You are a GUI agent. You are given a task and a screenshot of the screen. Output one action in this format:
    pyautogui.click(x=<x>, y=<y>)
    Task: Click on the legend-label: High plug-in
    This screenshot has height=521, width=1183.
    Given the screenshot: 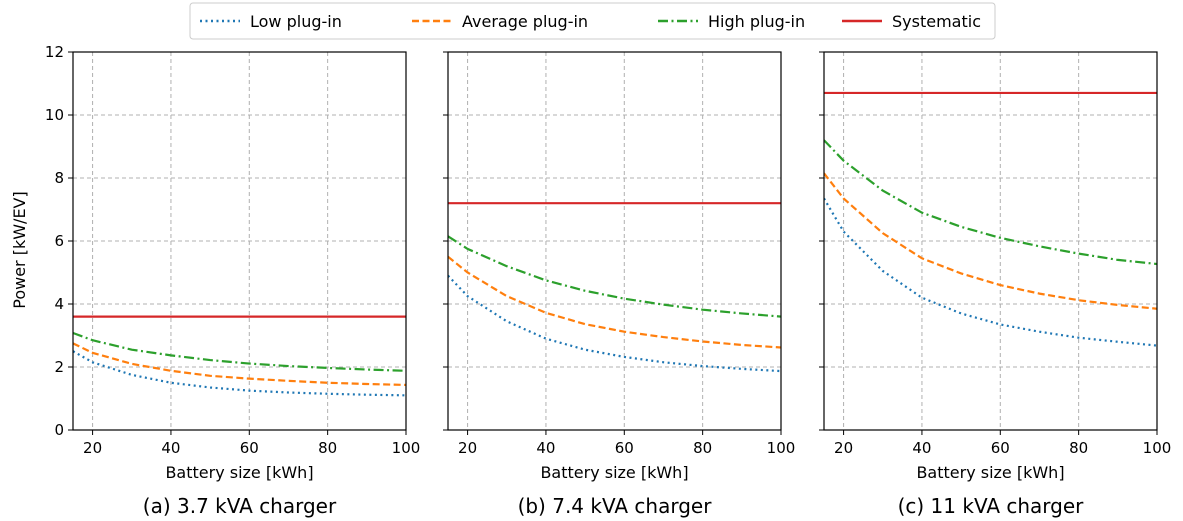 What is the action you would take?
    pyautogui.click(x=756, y=21)
    